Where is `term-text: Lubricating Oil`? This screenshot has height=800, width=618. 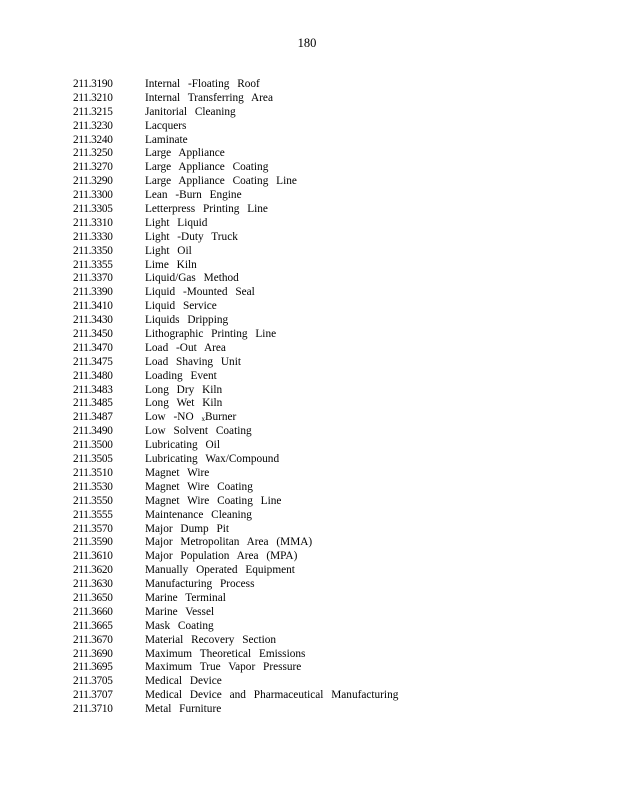 term-text: Lubricating Oil is located at coordinates (182, 445).